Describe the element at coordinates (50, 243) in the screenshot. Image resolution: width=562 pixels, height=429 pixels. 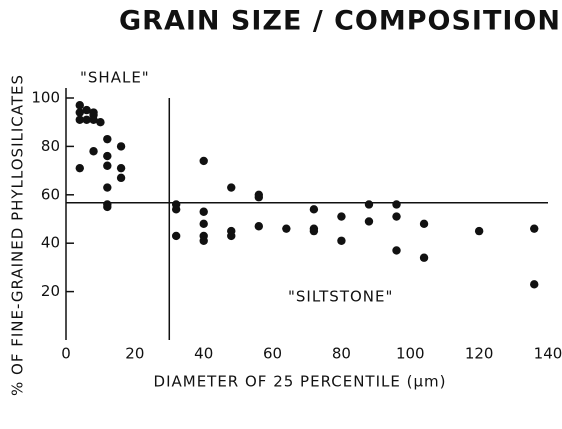
I see `y-tick-label: 40` at that location.